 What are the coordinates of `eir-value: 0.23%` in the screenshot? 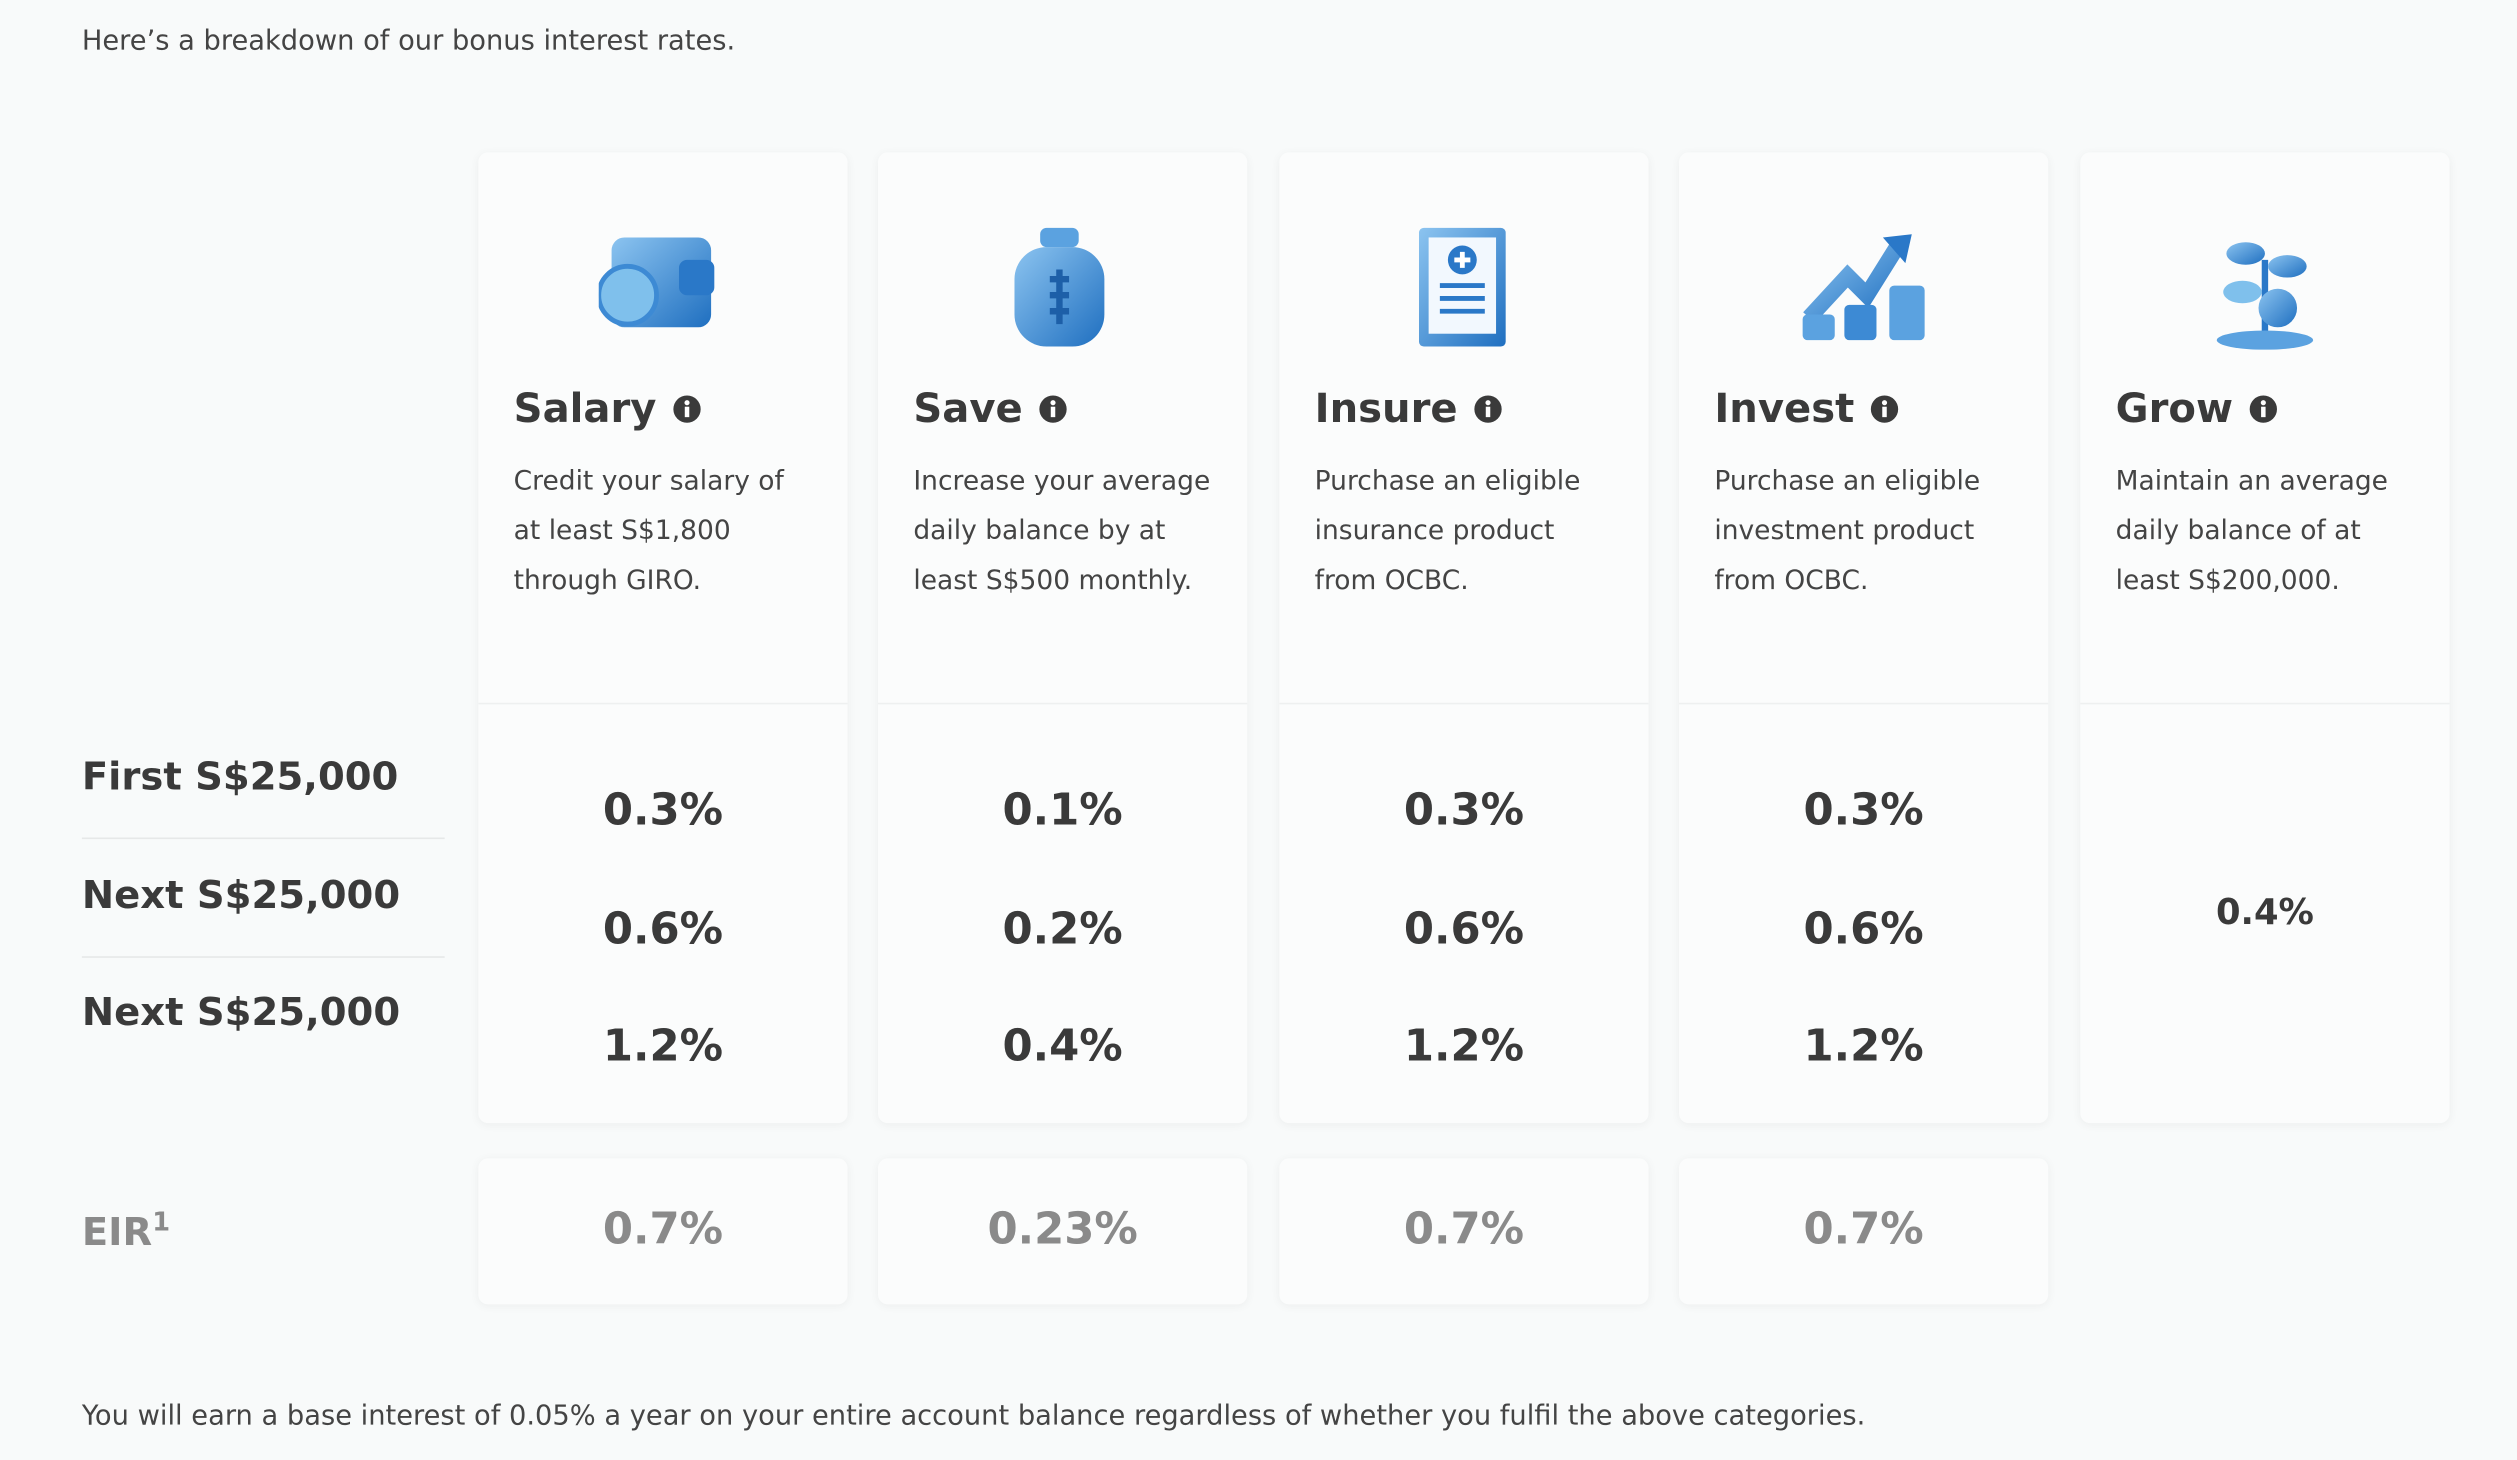 It's located at (1062, 1229).